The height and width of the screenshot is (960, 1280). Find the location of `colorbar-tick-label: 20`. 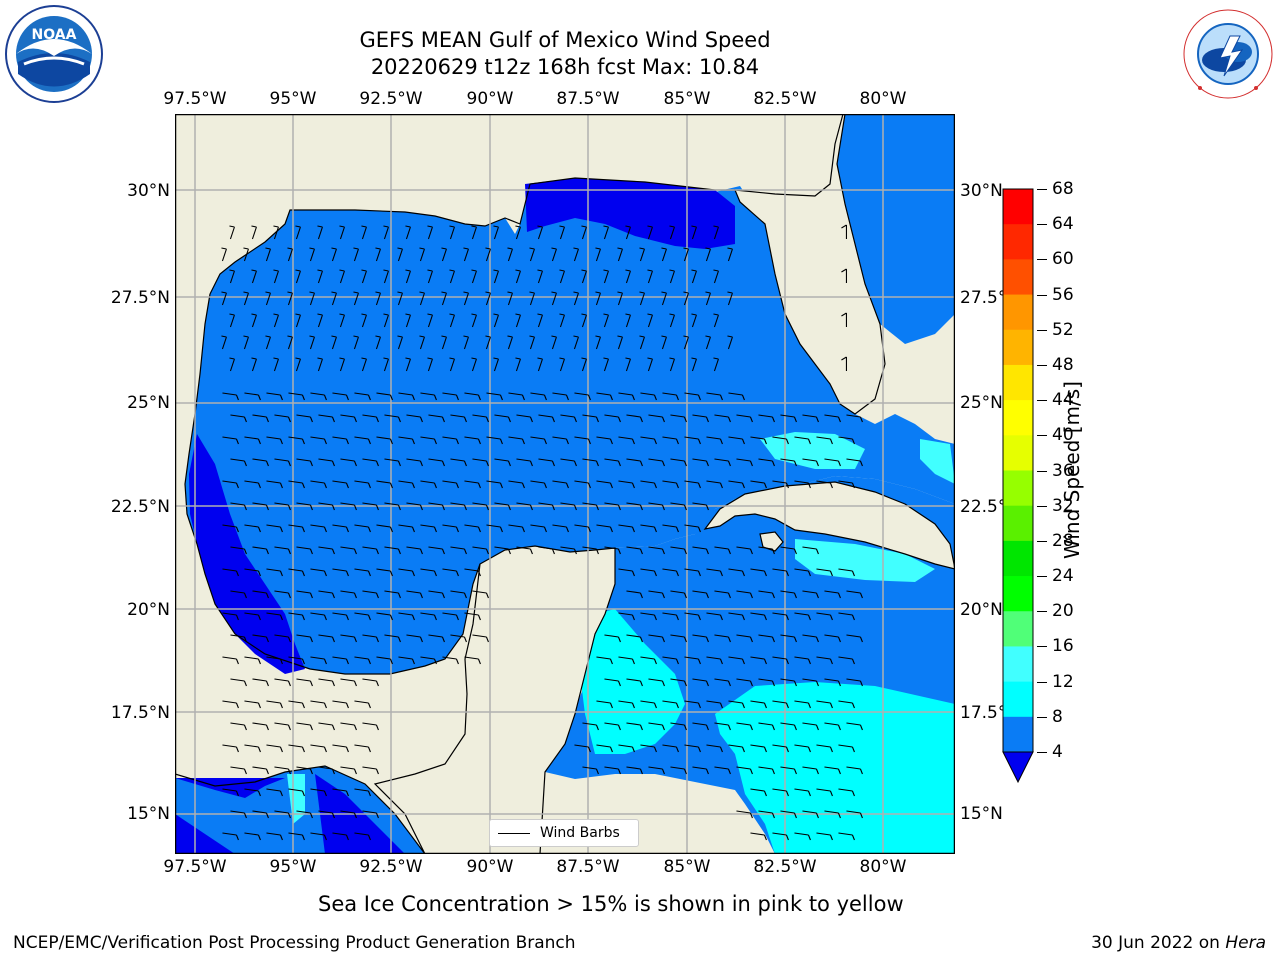

colorbar-tick-label: 20 is located at coordinates (1063, 611).